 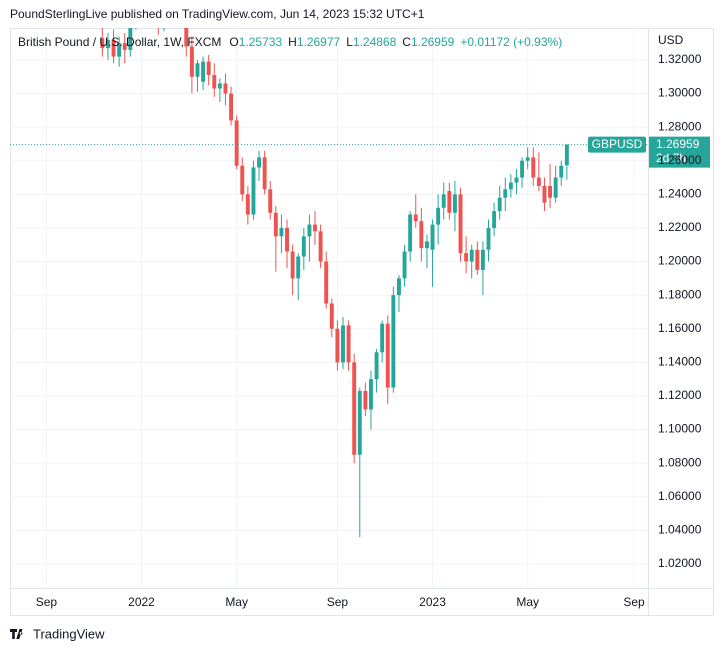 I want to click on x-tick-label: 2023, so click(x=432, y=602).